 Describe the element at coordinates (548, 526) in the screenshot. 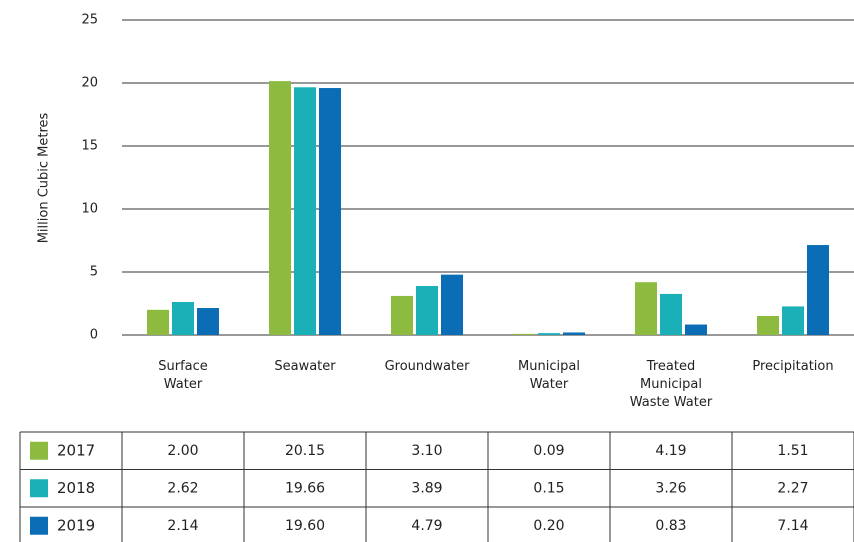

I see `table-cell: 0.20` at that location.